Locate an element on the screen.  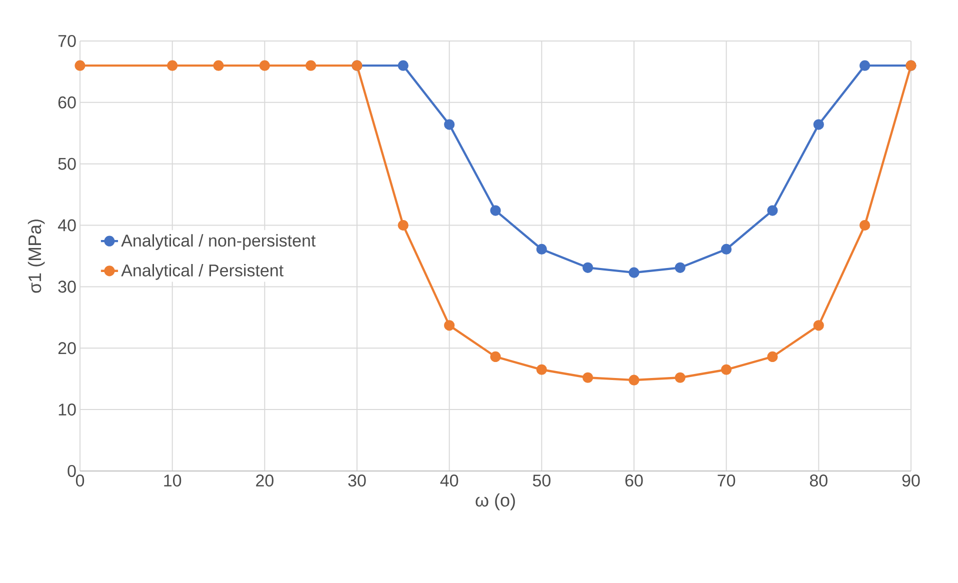
y-tick-label: 50 is located at coordinates (67, 164).